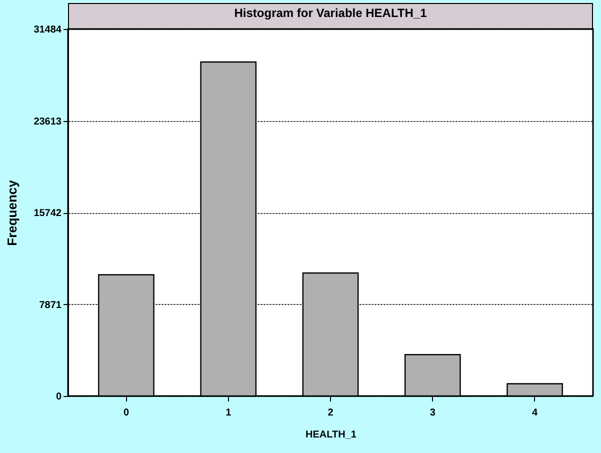 The image size is (601, 453). Describe the element at coordinates (433, 413) in the screenshot. I see `x-tick-label: 3` at that location.